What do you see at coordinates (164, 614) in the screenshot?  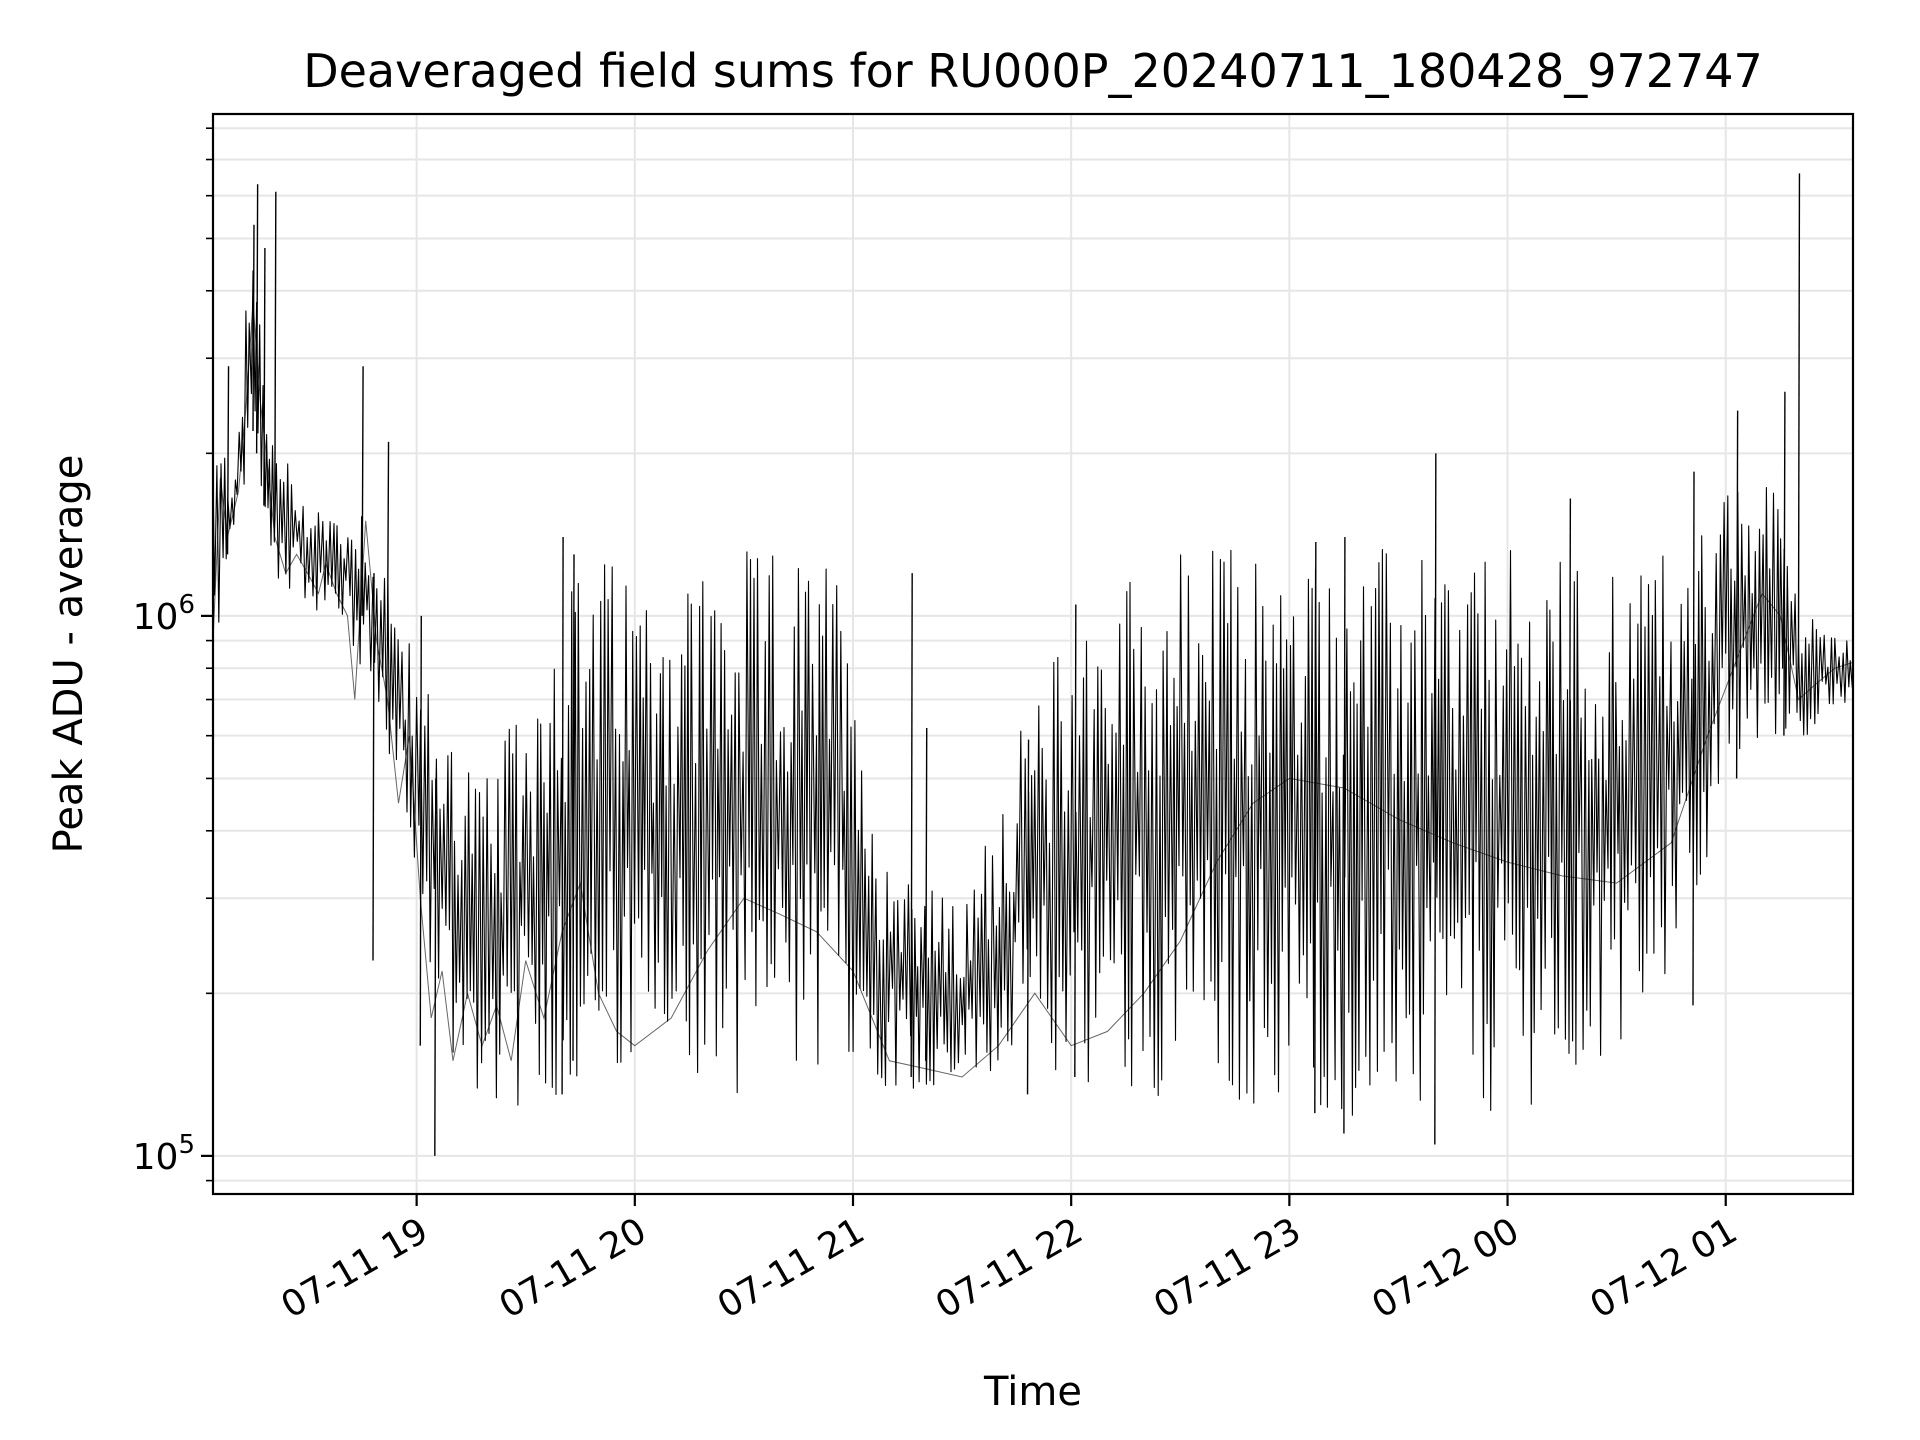 I see `y-tick-label: 10⁶` at bounding box center [164, 614].